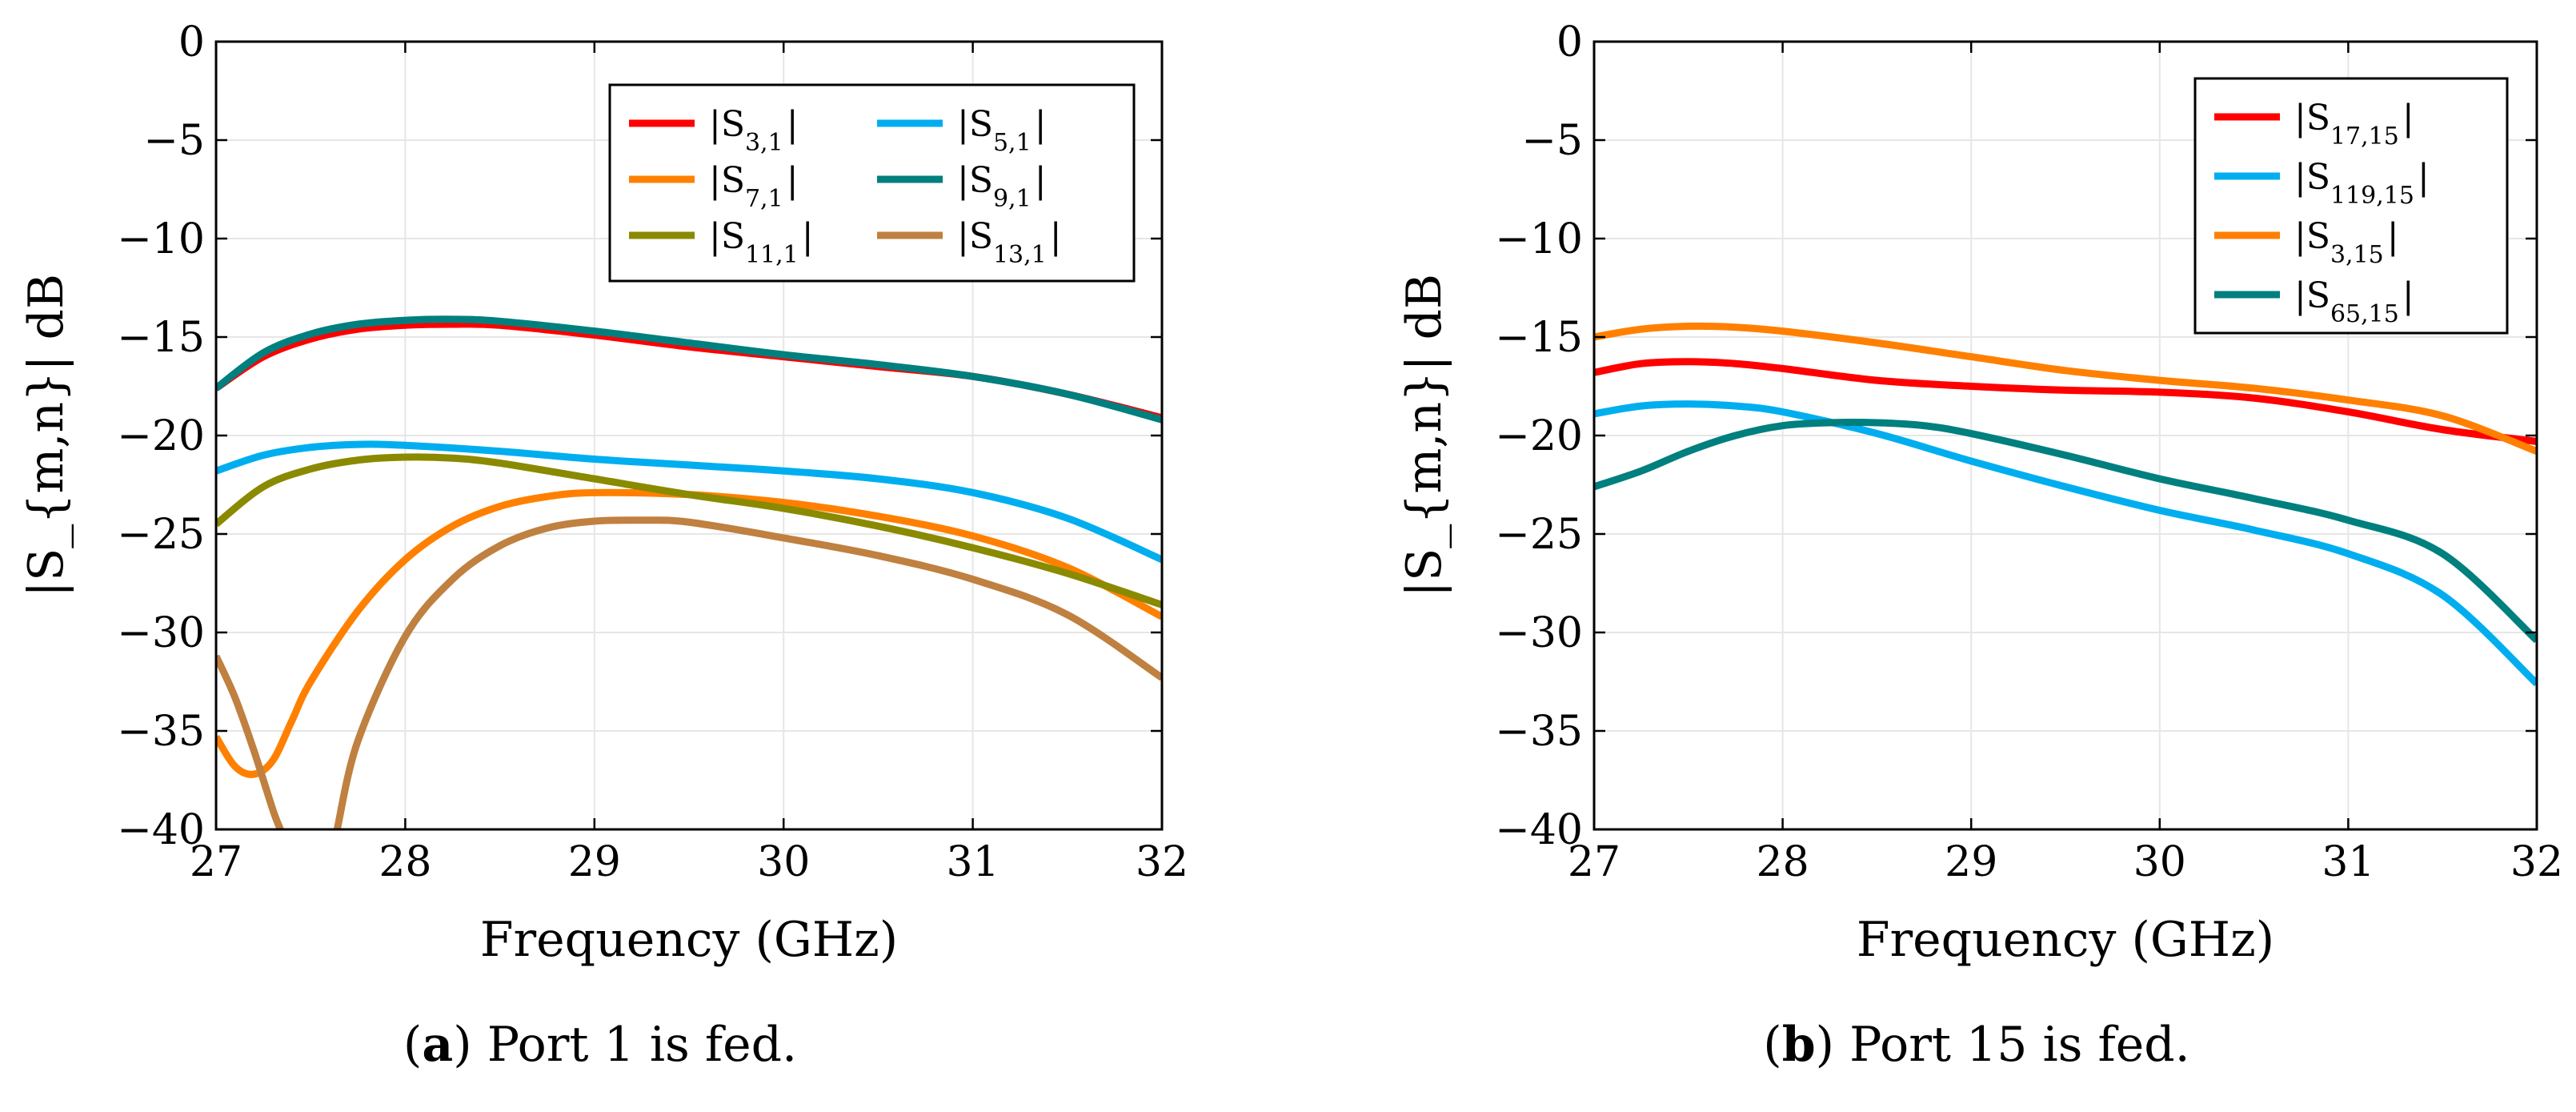 This screenshot has width=2576, height=1112. What do you see at coordinates (642, 1045) in the screenshot?
I see `caption-text-a: Port 1 is fed.` at bounding box center [642, 1045].